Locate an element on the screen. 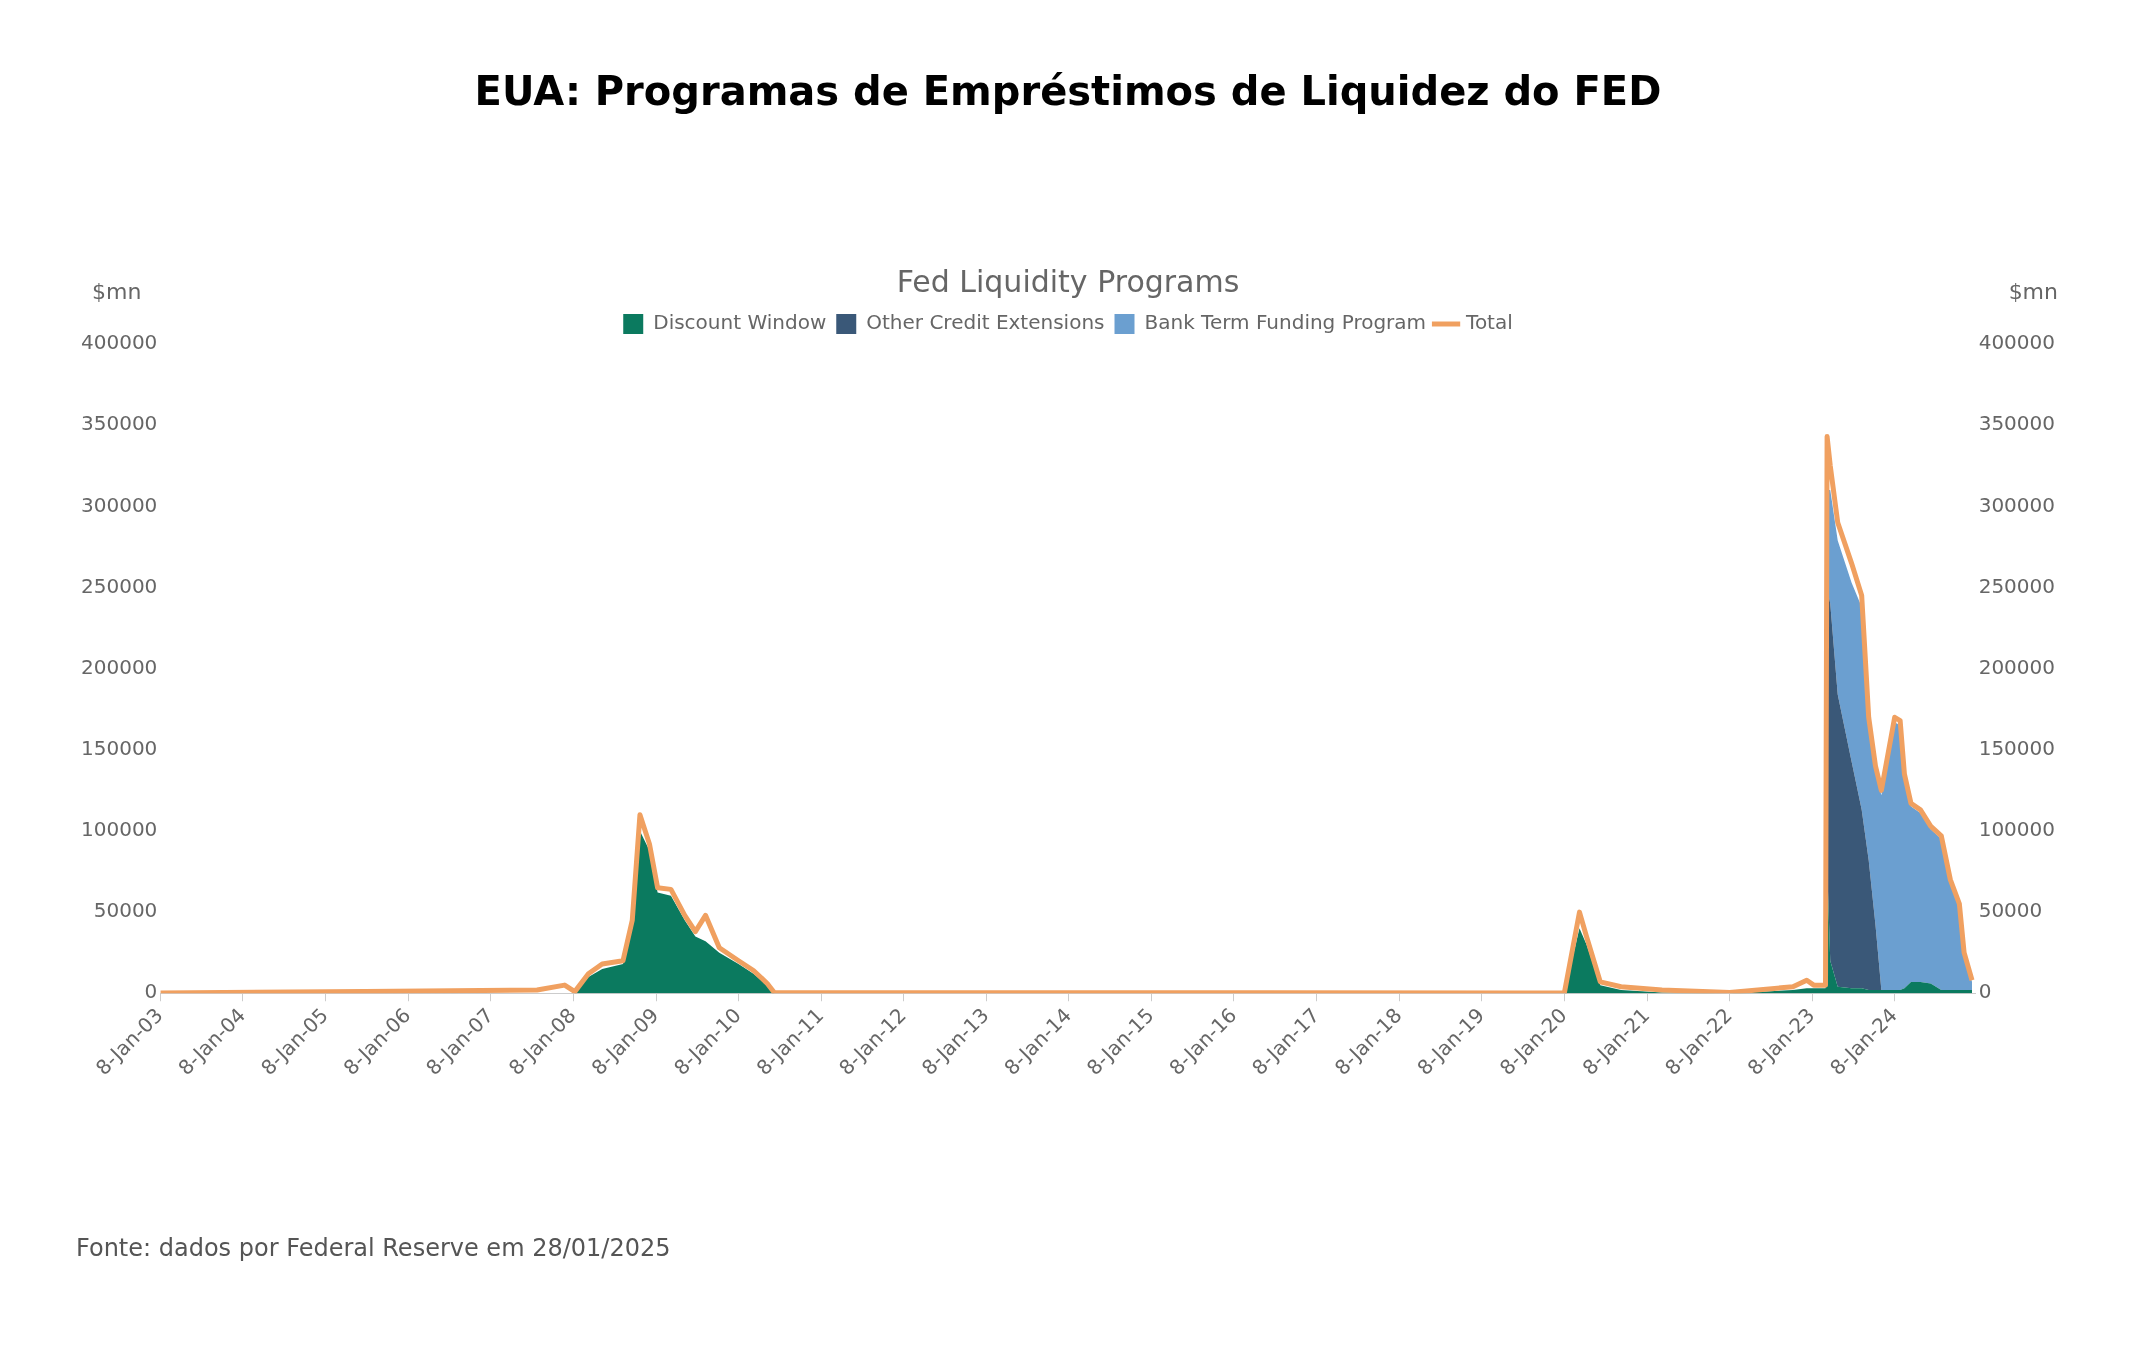 The height and width of the screenshot is (1350, 2144). y2-tick-label: 0 is located at coordinates (1985, 991).